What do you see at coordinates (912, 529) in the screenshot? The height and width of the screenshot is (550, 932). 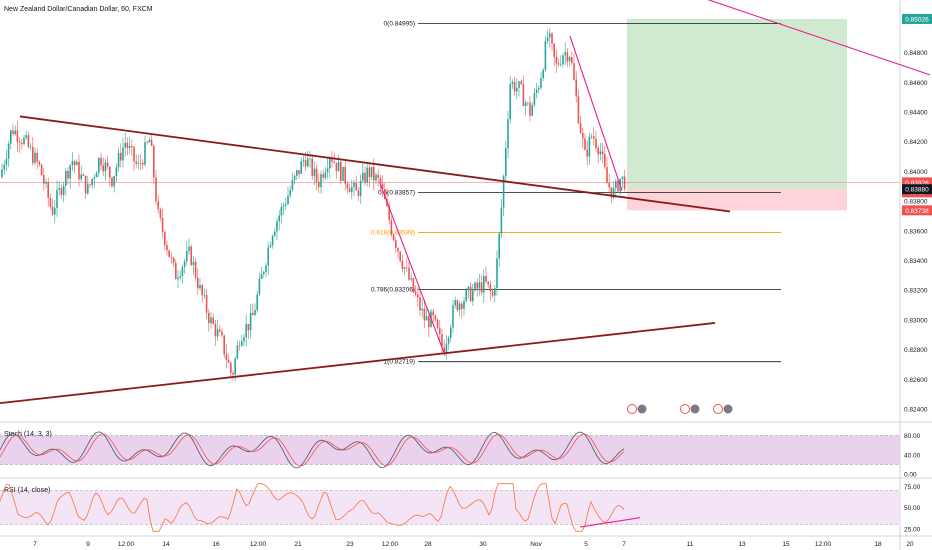 I see `rsi-axis-label: 25.00` at bounding box center [912, 529].